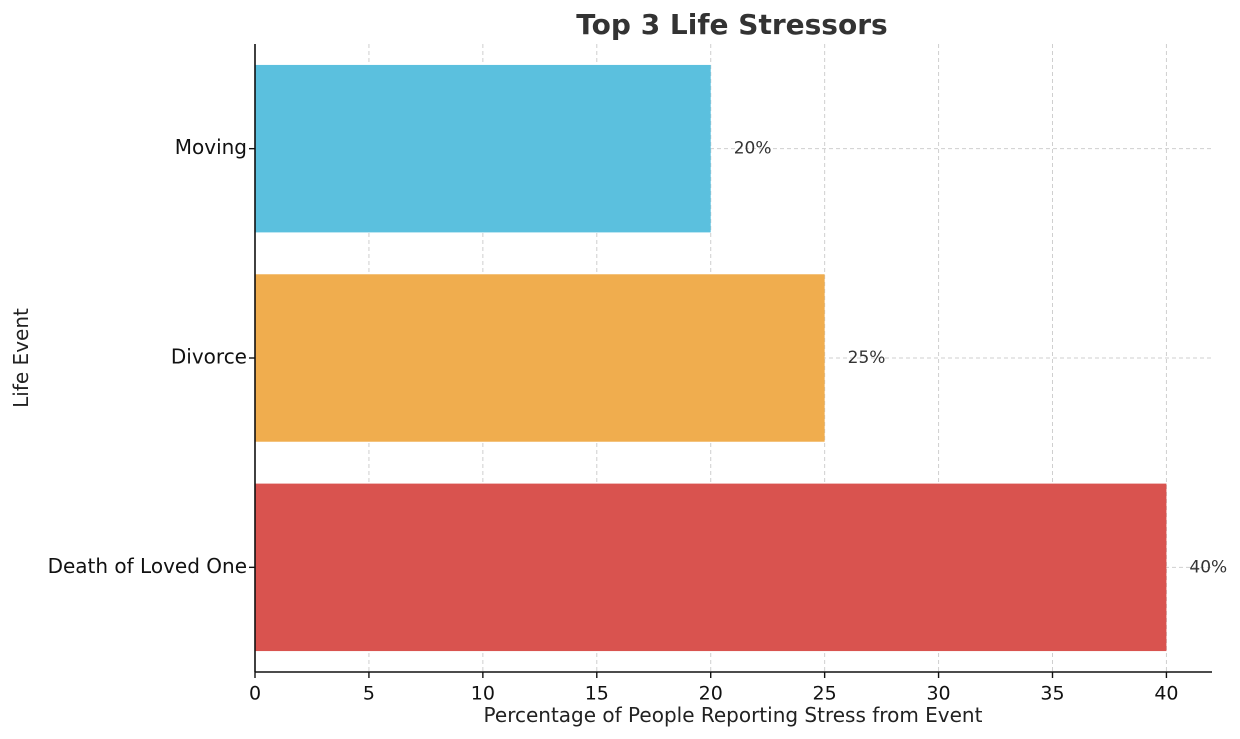 The width and height of the screenshot is (1240, 739). Describe the element at coordinates (711, 694) in the screenshot. I see `x-tick-label: 20` at that location.